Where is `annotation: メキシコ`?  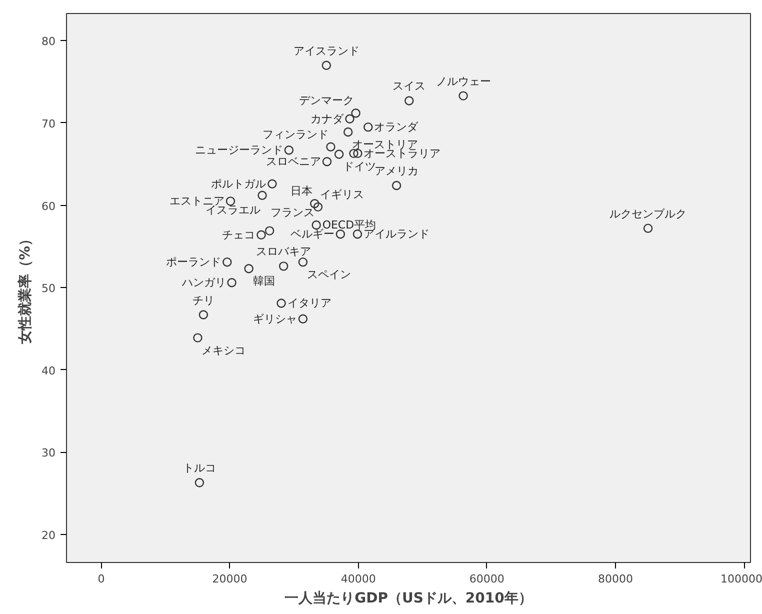 annotation: メキシコ is located at coordinates (224, 350).